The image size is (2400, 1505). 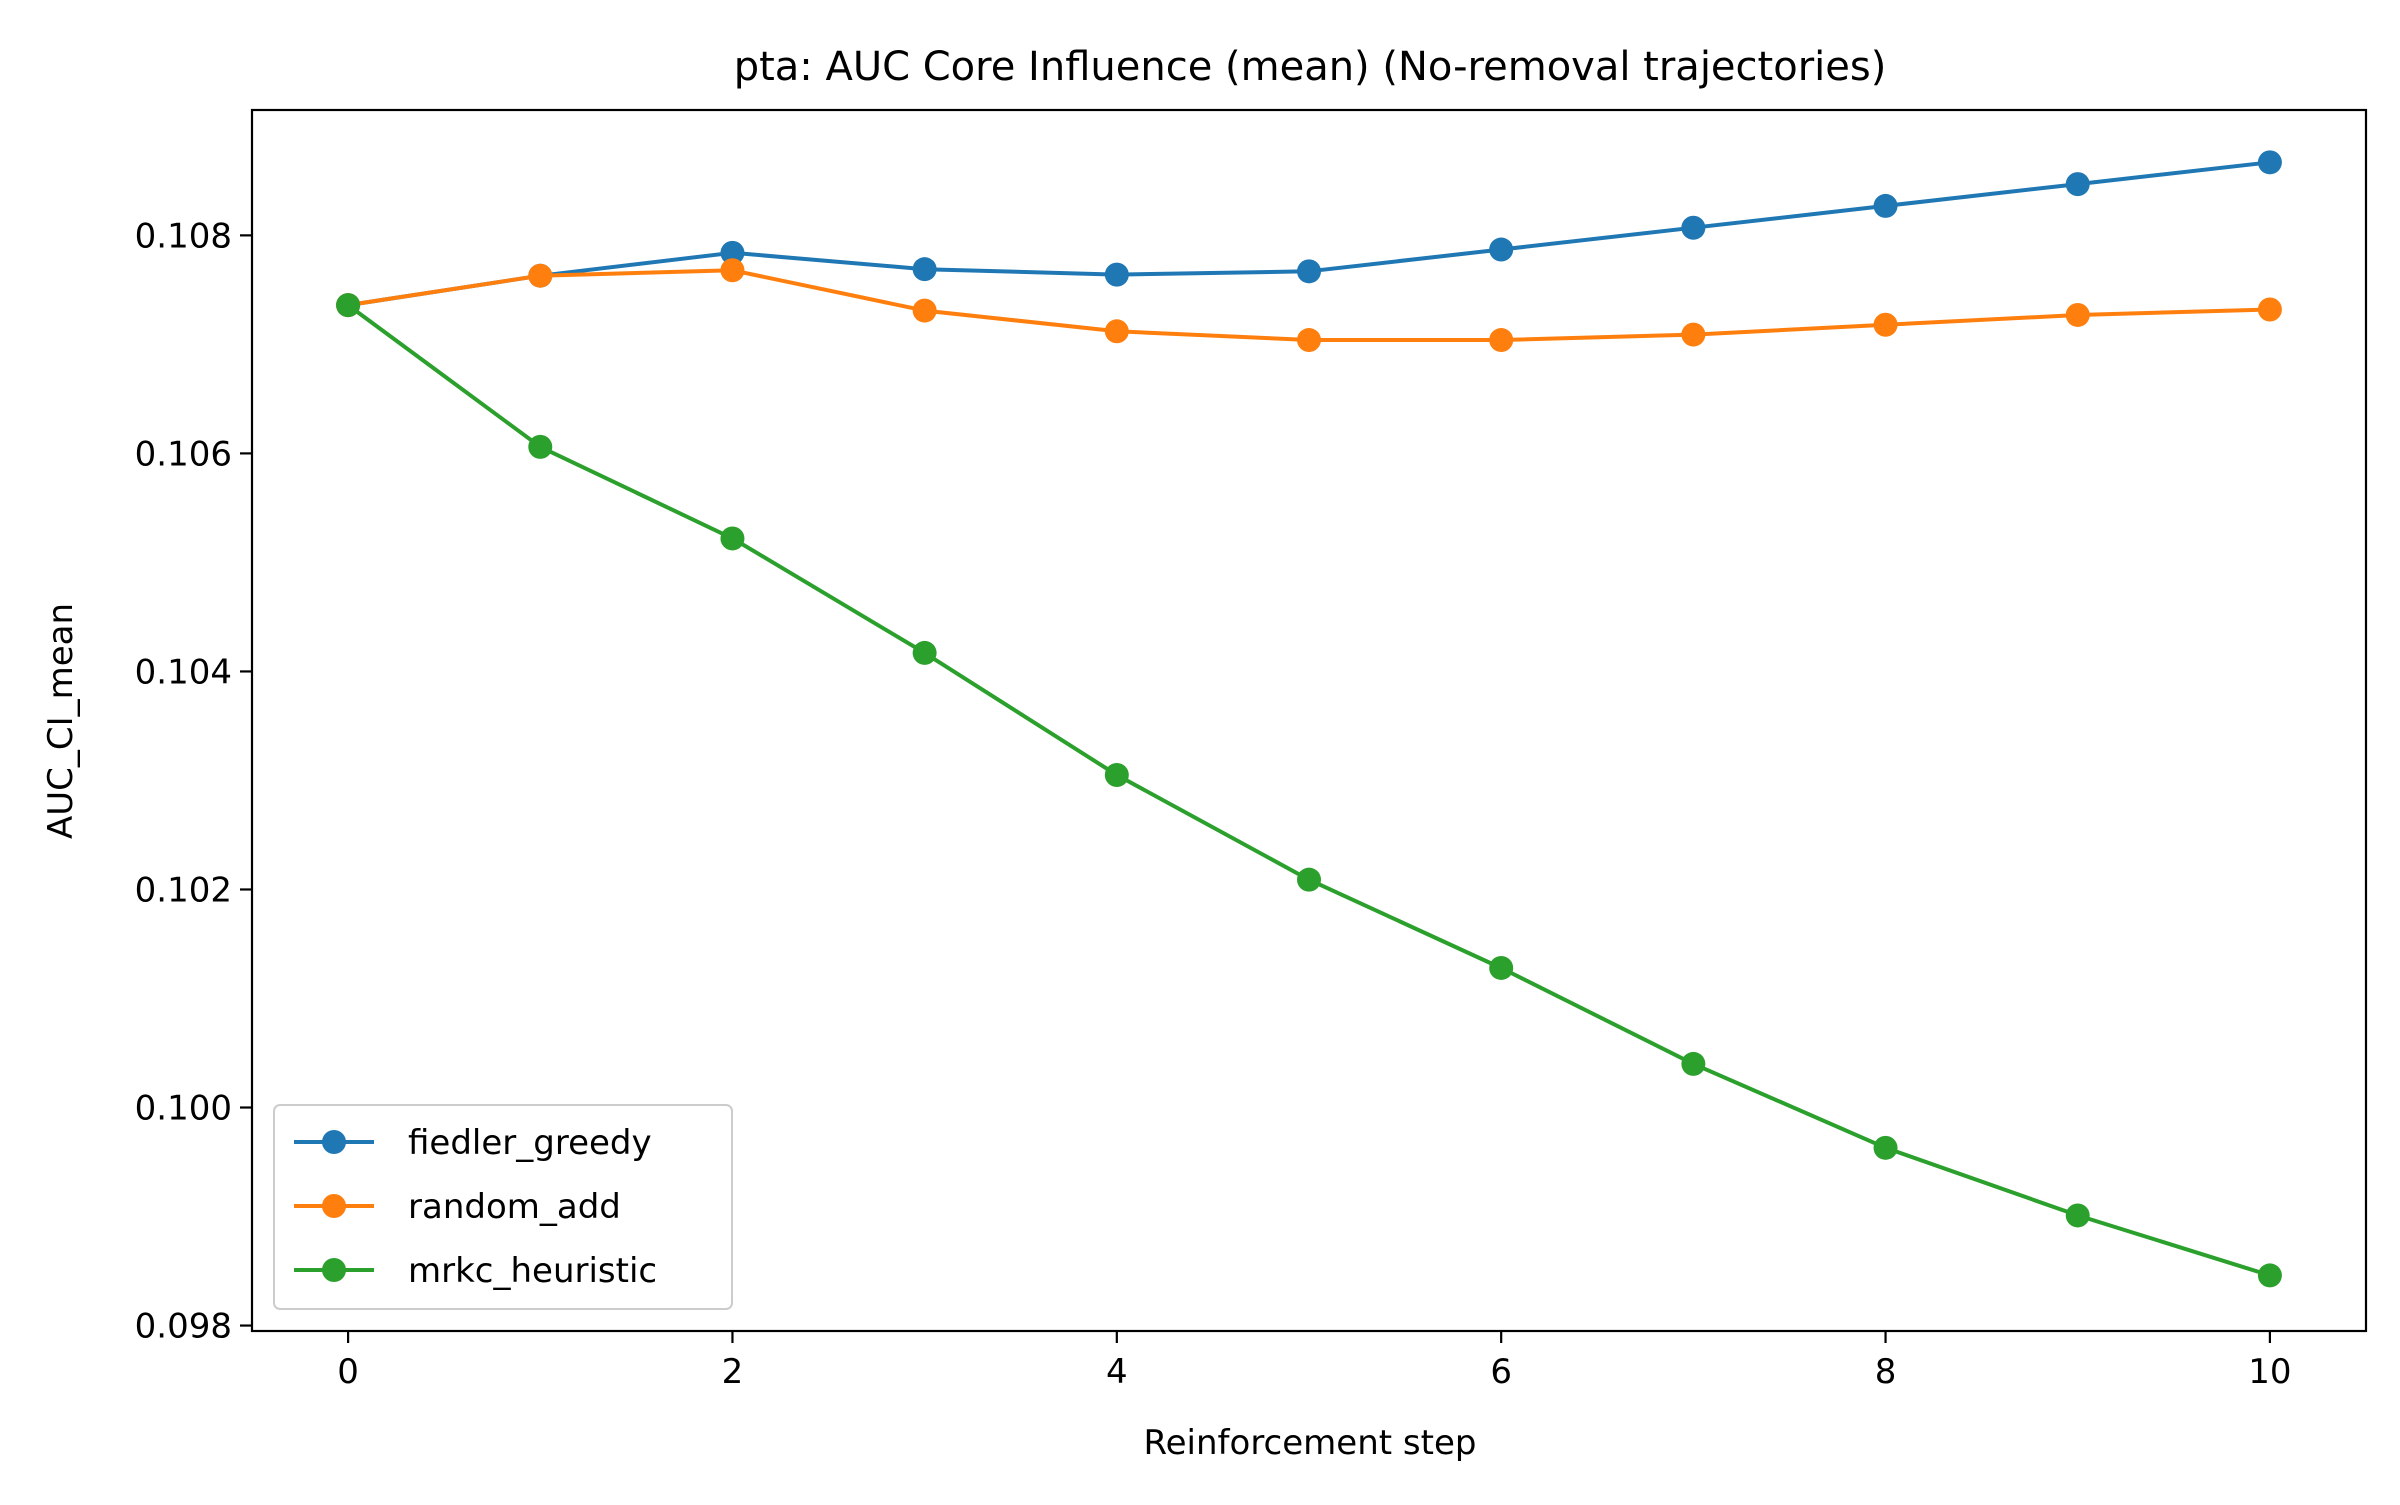 What do you see at coordinates (1886, 1372) in the screenshot?
I see `x-tick-label: 8` at bounding box center [1886, 1372].